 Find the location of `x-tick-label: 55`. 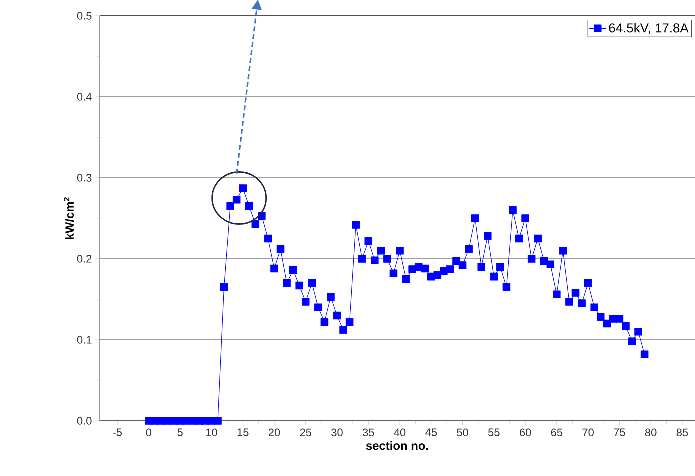

x-tick-label: 55 is located at coordinates (494, 432).